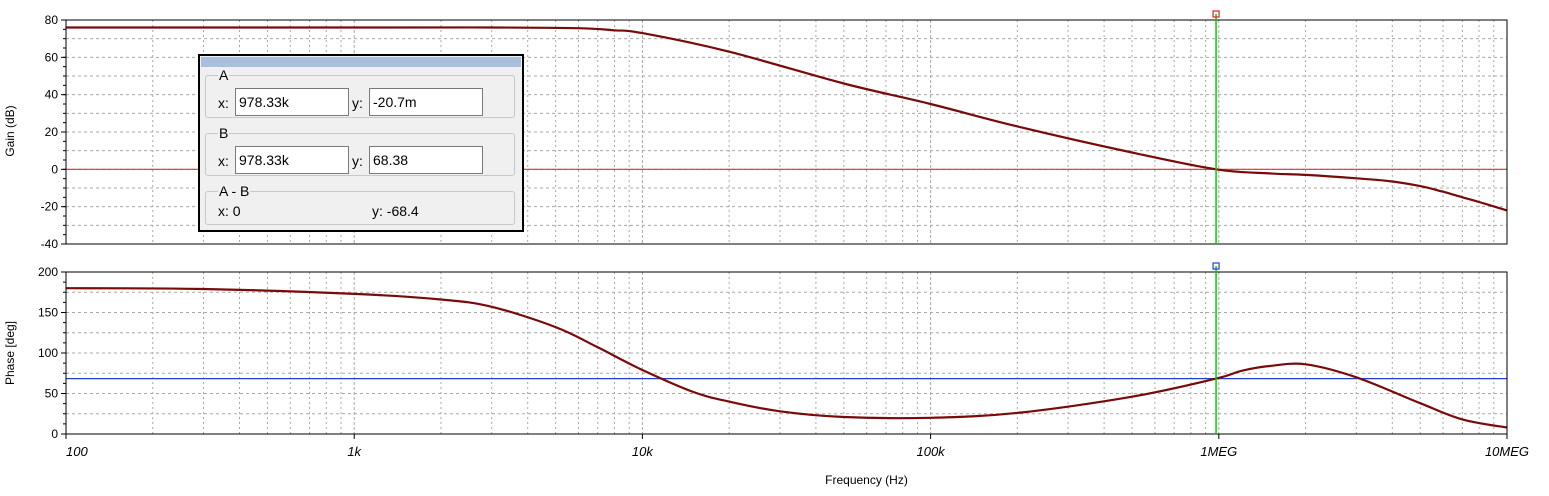 This screenshot has height=496, width=1549. Describe the element at coordinates (361, 62) in the screenshot. I see `panel-titlebar` at that location.